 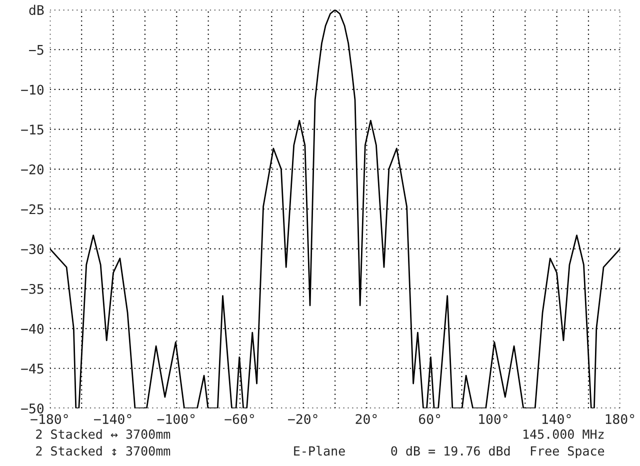 I want to click on y-tick-label: −50, so click(x=32, y=408).